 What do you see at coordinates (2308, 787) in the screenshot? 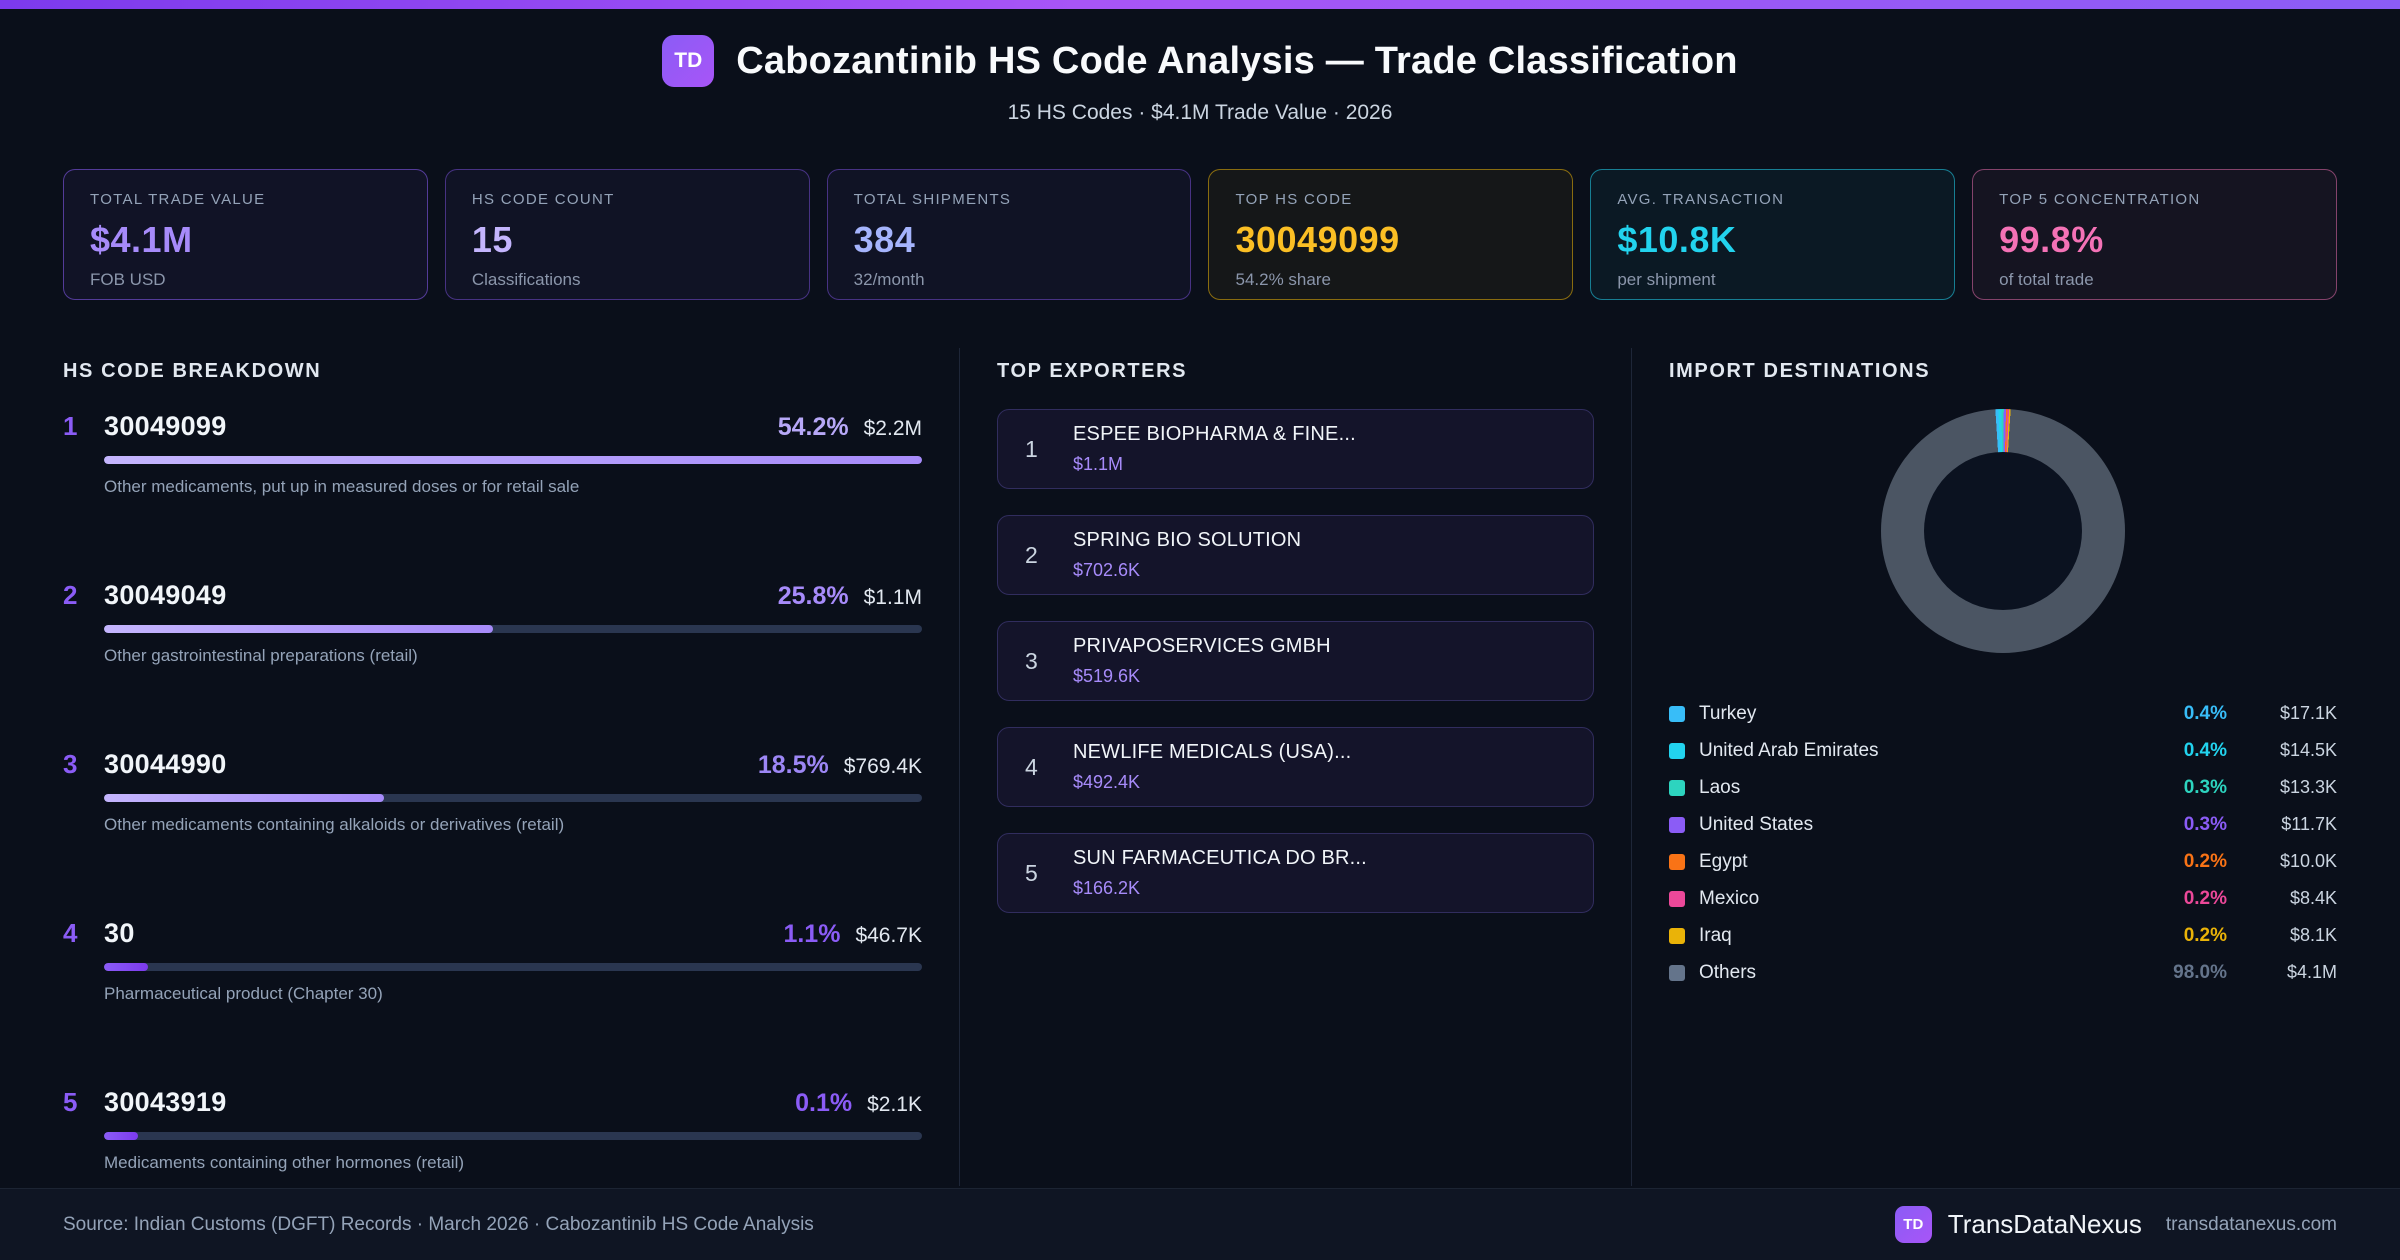
I see `legend-value: $13.3K` at bounding box center [2308, 787].